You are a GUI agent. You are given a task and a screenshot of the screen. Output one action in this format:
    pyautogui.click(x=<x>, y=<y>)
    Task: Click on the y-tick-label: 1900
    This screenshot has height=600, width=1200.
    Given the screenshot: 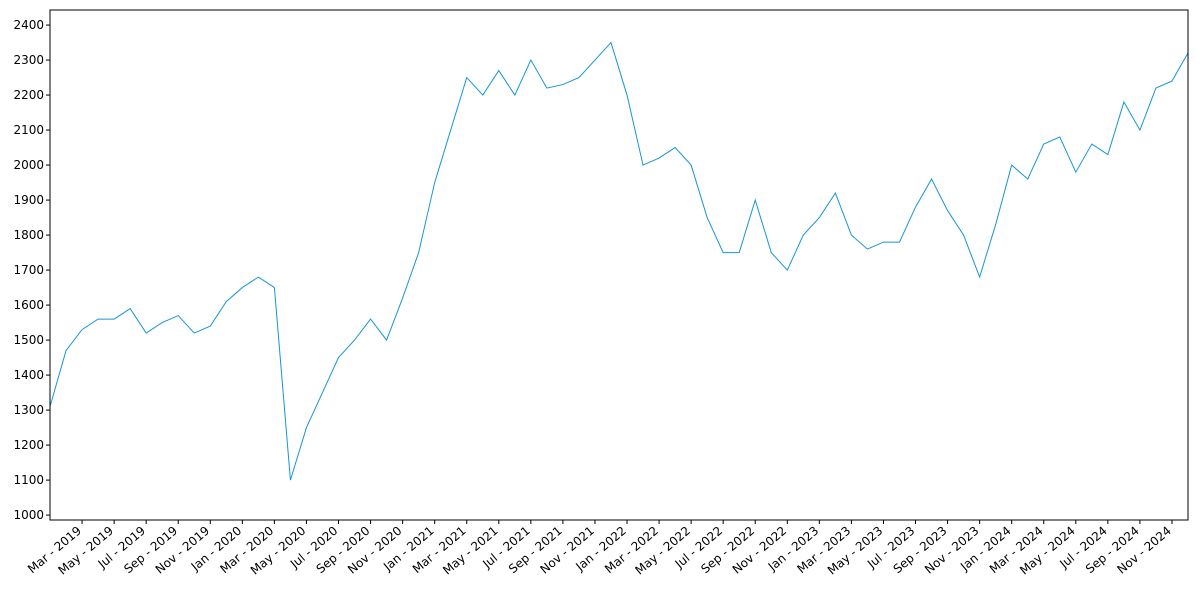 What is the action you would take?
    pyautogui.click(x=28, y=200)
    